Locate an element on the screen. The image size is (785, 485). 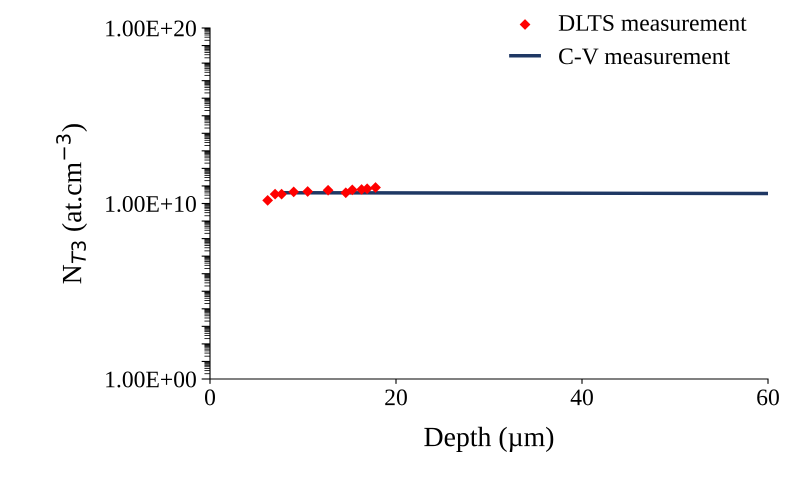
x-tick-label: 0 is located at coordinates (210, 397).